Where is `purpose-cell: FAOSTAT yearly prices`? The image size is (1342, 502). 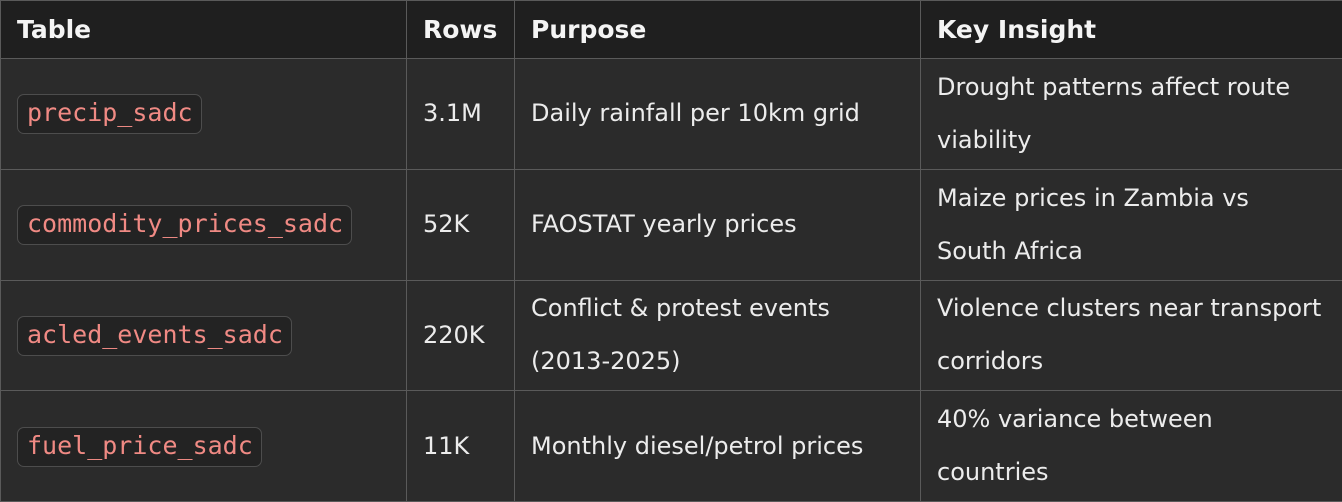
purpose-cell: FAOSTAT yearly prices is located at coordinates (717, 224).